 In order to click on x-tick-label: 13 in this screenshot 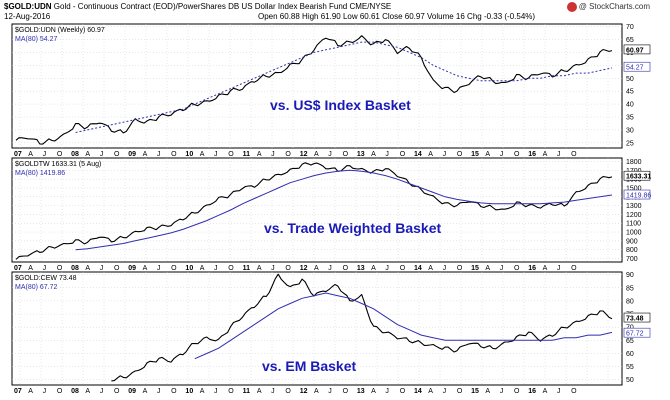, I will do `click(361, 154)`.